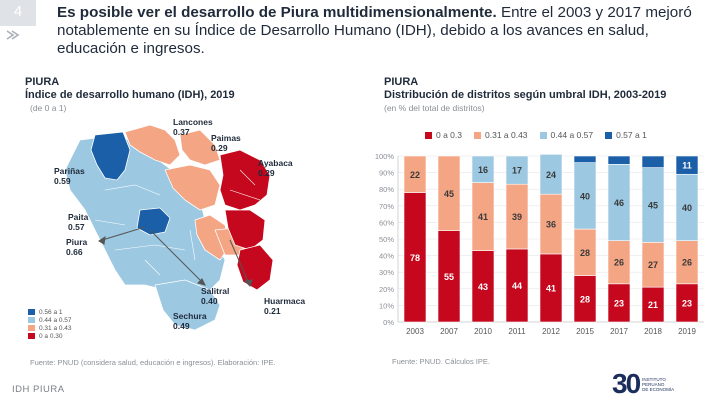 This screenshot has width=720, height=405. I want to click on chart-subtitle: (en % del total de distritos), so click(434, 108).